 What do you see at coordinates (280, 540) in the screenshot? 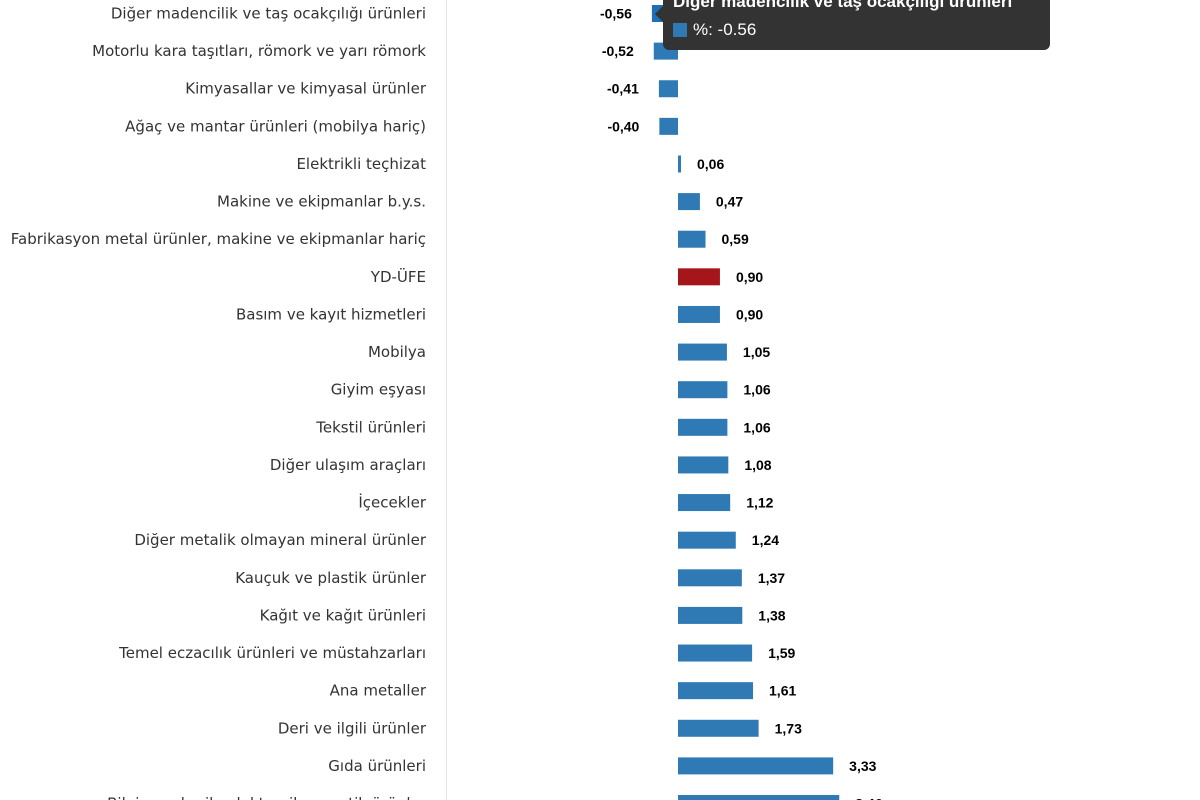
I see `category-label: Diğer metalik olmayan mineral ürünler` at bounding box center [280, 540].